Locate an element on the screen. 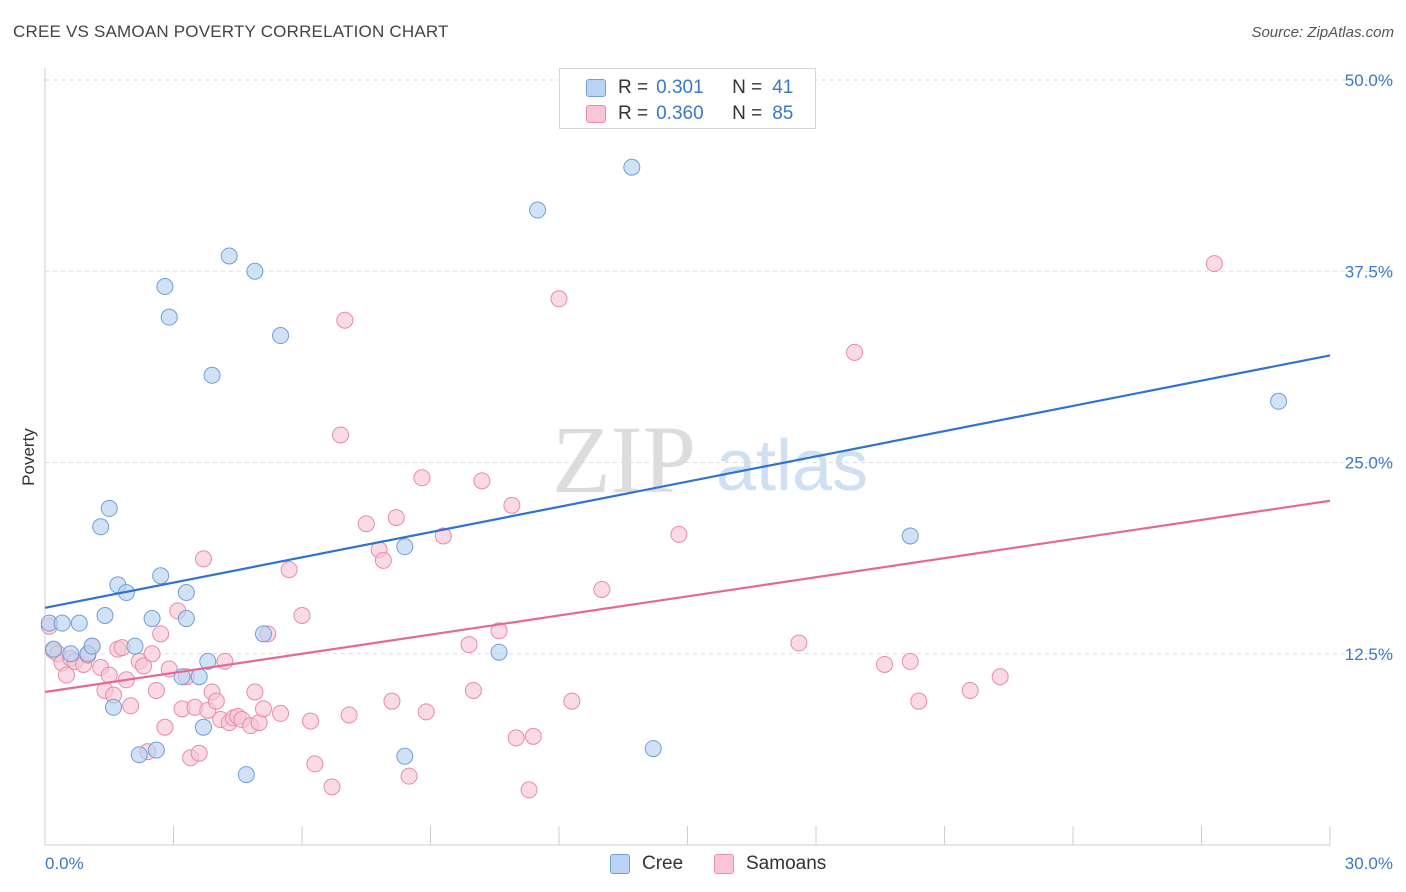 The height and width of the screenshot is (892, 1406). y-axis-title: Poverty is located at coordinates (28, 457).